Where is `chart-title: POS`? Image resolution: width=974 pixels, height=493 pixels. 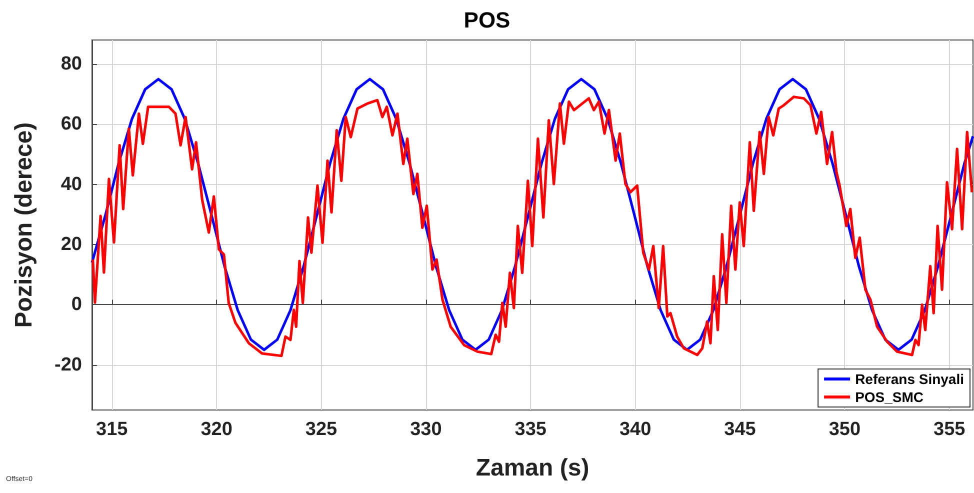 chart-title: POS is located at coordinates (487, 20).